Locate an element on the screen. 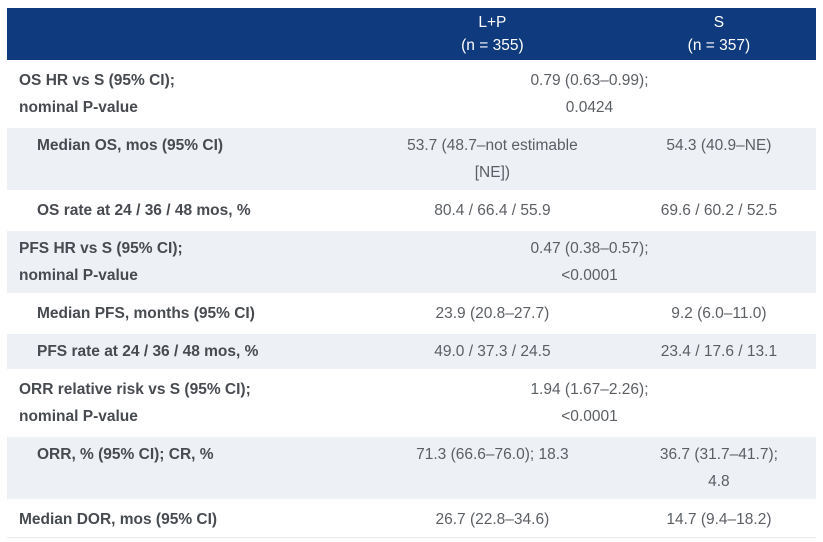 The height and width of the screenshot is (542, 823). row-label: Median PFS, months (95% CI) is located at coordinates (146, 313).